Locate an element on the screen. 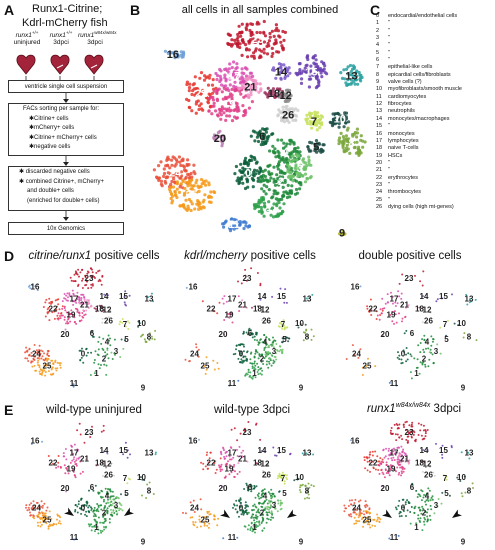  cluster-label: 9 is located at coordinates (301, 388).